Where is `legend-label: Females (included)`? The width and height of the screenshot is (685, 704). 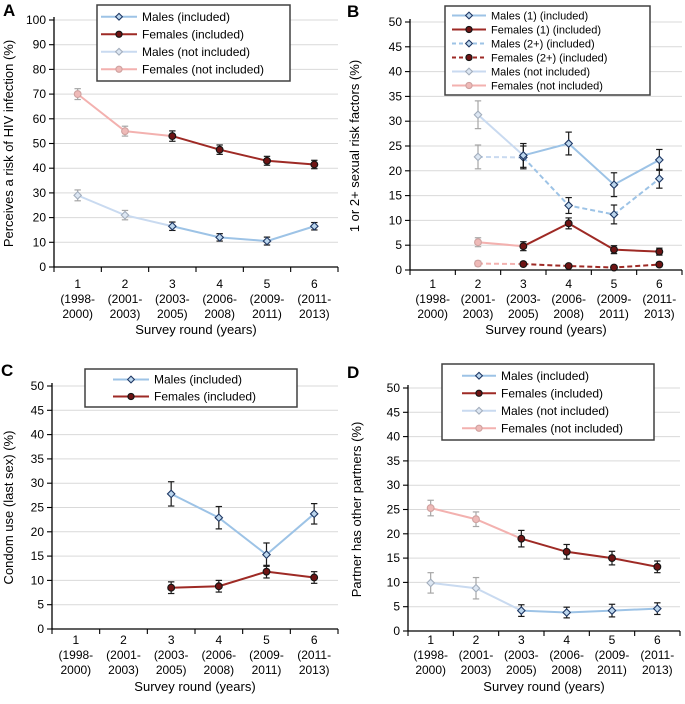 legend-label: Females (included) is located at coordinates (193, 34).